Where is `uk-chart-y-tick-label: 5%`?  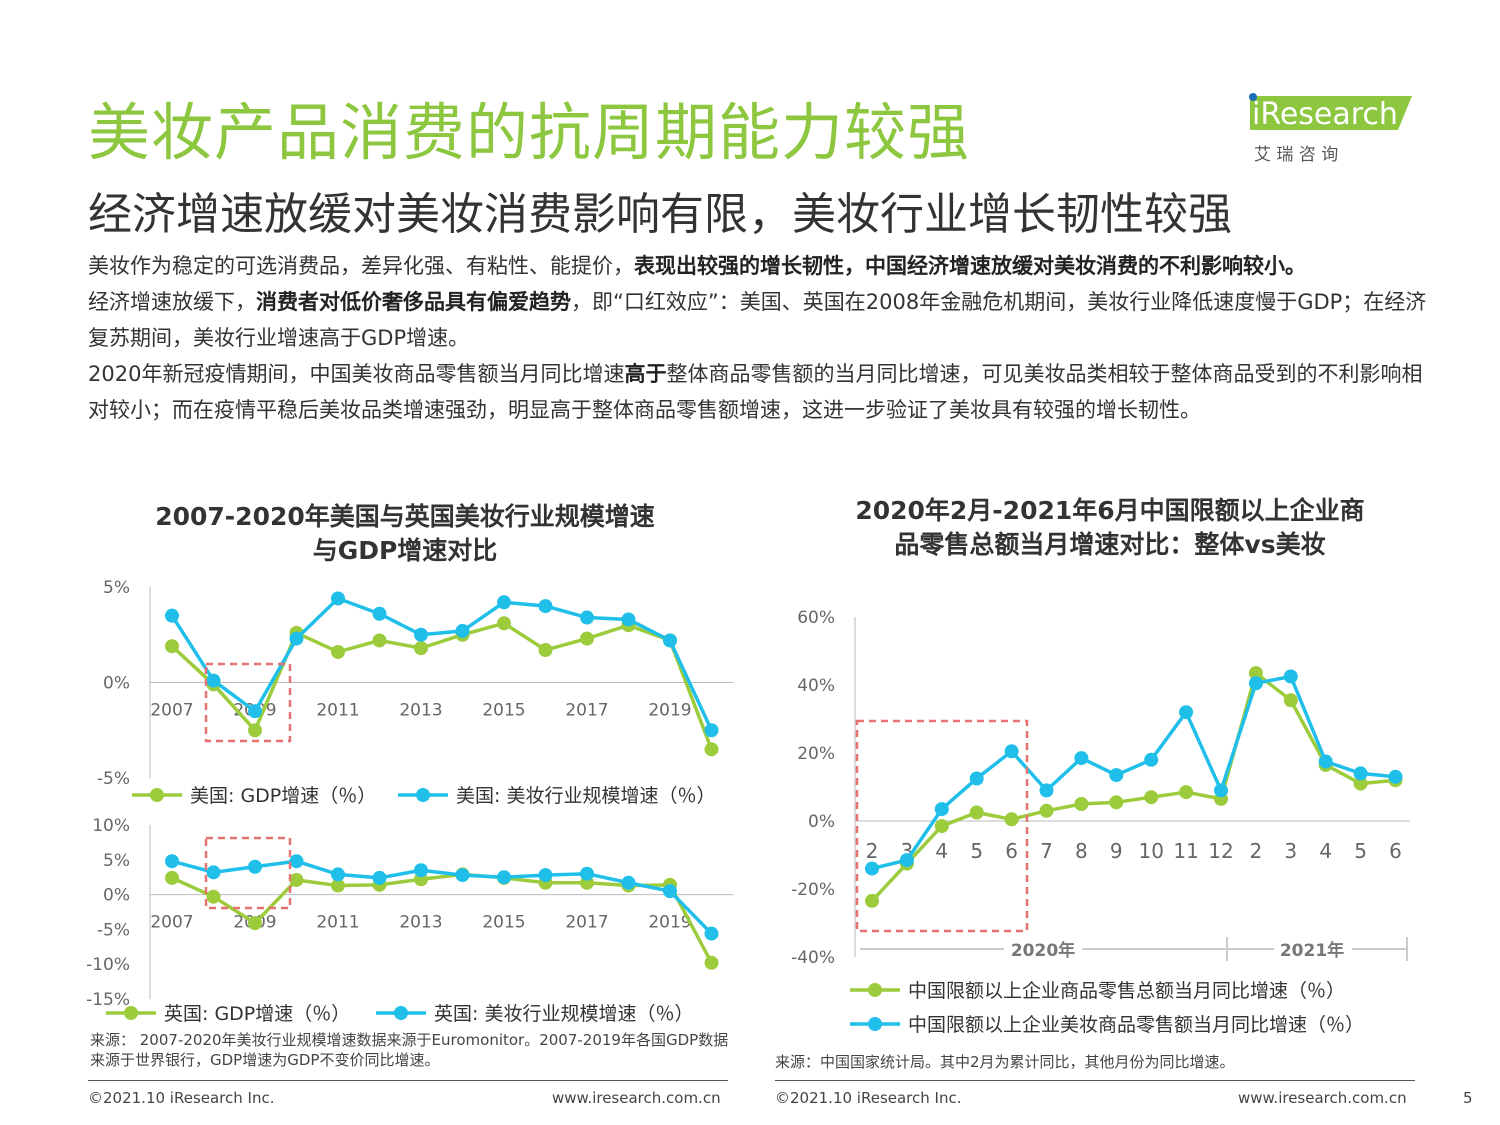 uk-chart-y-tick-label: 5% is located at coordinates (116, 861).